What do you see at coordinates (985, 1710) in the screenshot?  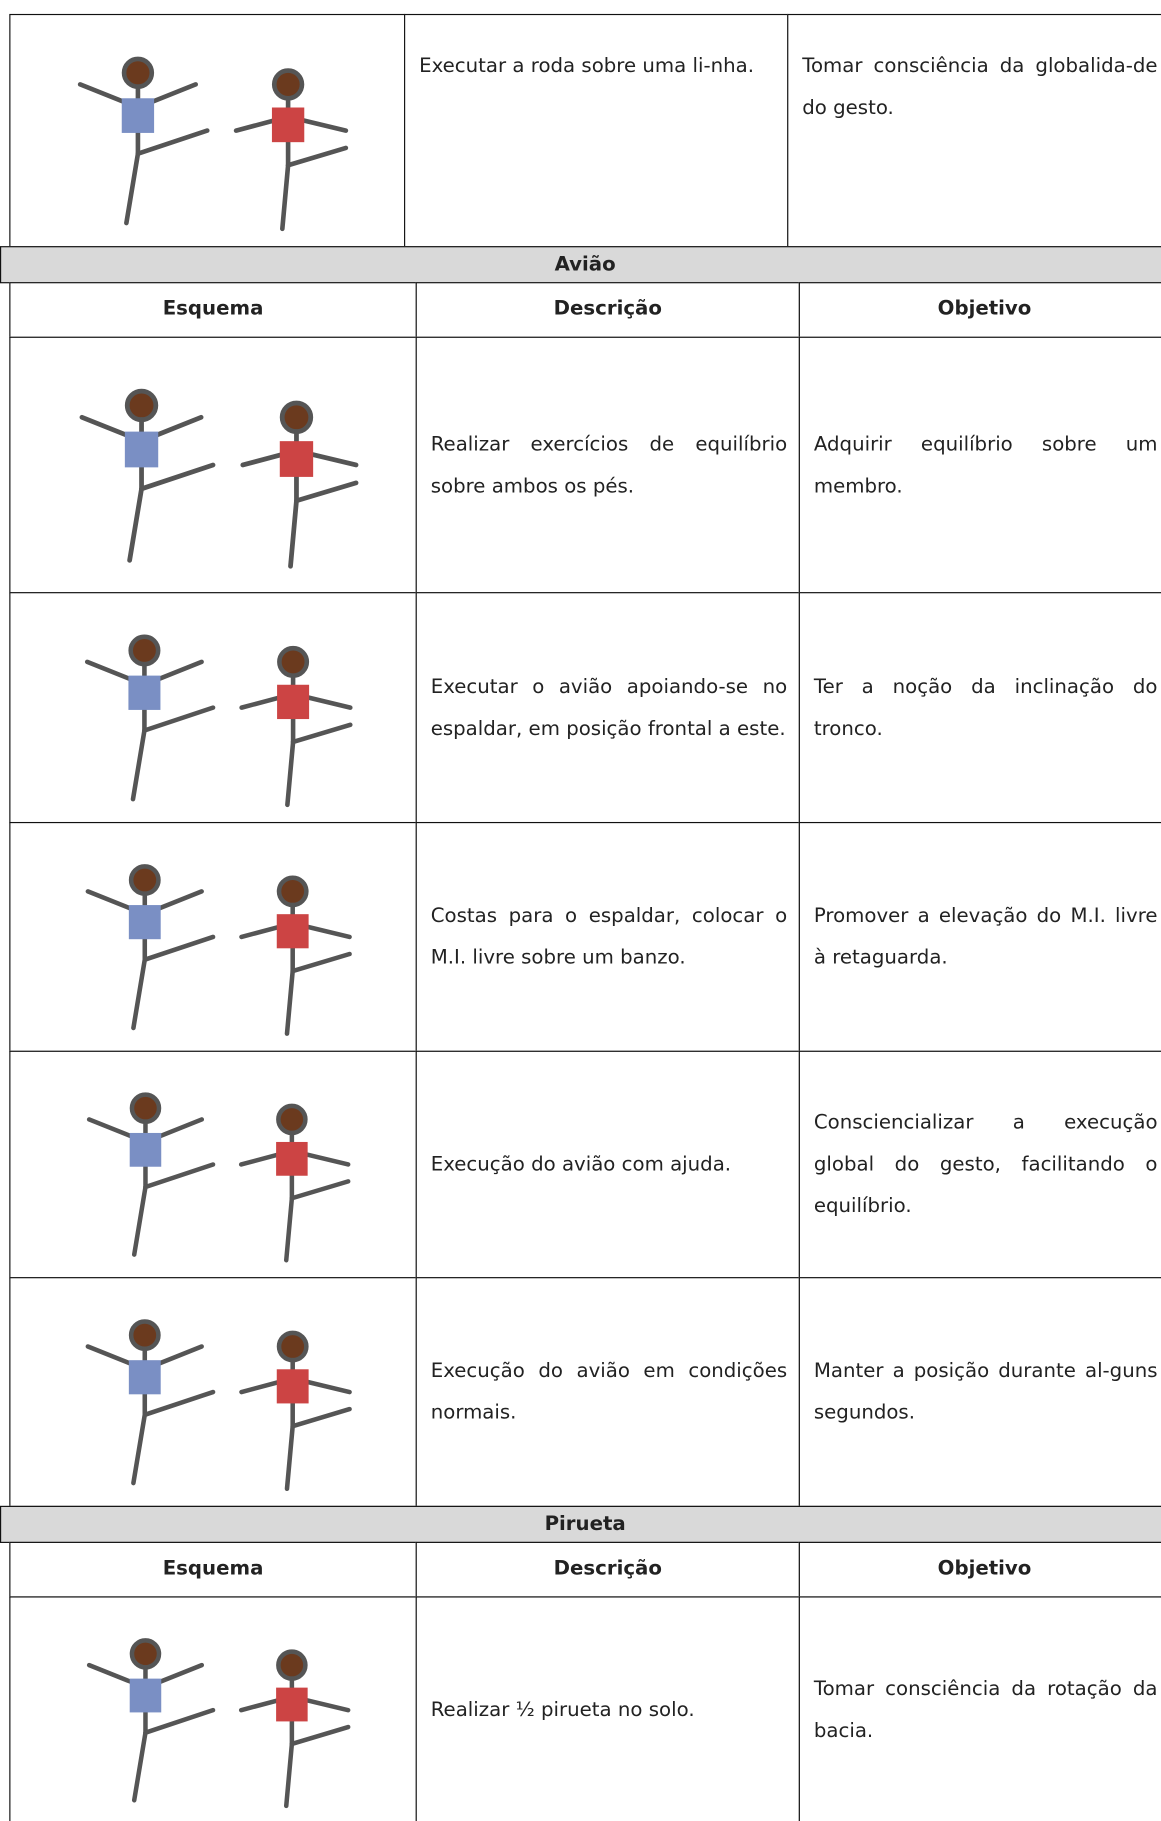 I see `cell-text: Tomar consciência da rotação da bacia.` at bounding box center [985, 1710].